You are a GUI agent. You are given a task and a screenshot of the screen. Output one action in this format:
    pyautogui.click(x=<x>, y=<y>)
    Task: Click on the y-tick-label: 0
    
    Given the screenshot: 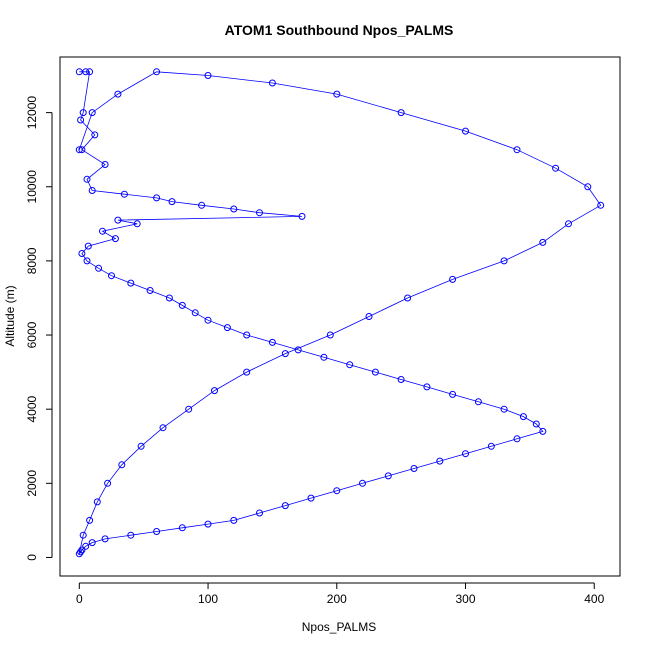 What is the action you would take?
    pyautogui.click(x=32, y=557)
    